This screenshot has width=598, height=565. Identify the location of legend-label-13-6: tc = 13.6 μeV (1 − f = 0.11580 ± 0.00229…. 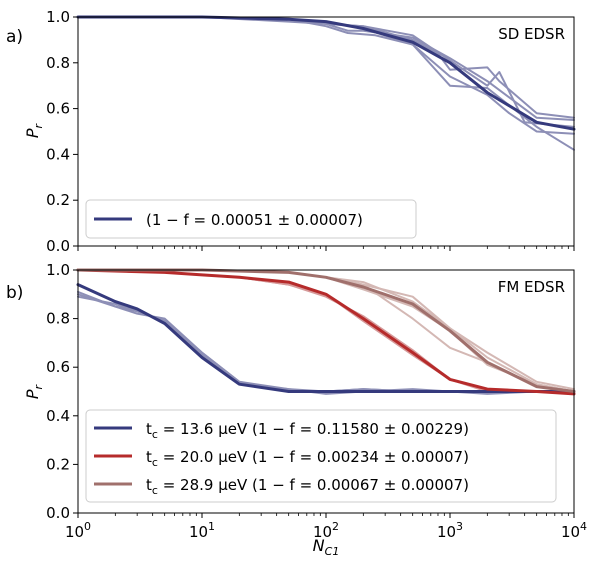
(307, 430).